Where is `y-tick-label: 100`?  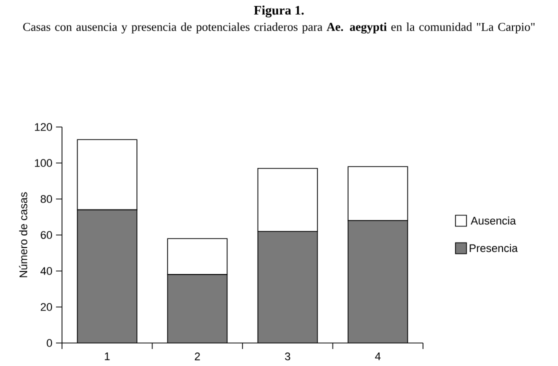 y-tick-label: 100 is located at coordinates (43, 163).